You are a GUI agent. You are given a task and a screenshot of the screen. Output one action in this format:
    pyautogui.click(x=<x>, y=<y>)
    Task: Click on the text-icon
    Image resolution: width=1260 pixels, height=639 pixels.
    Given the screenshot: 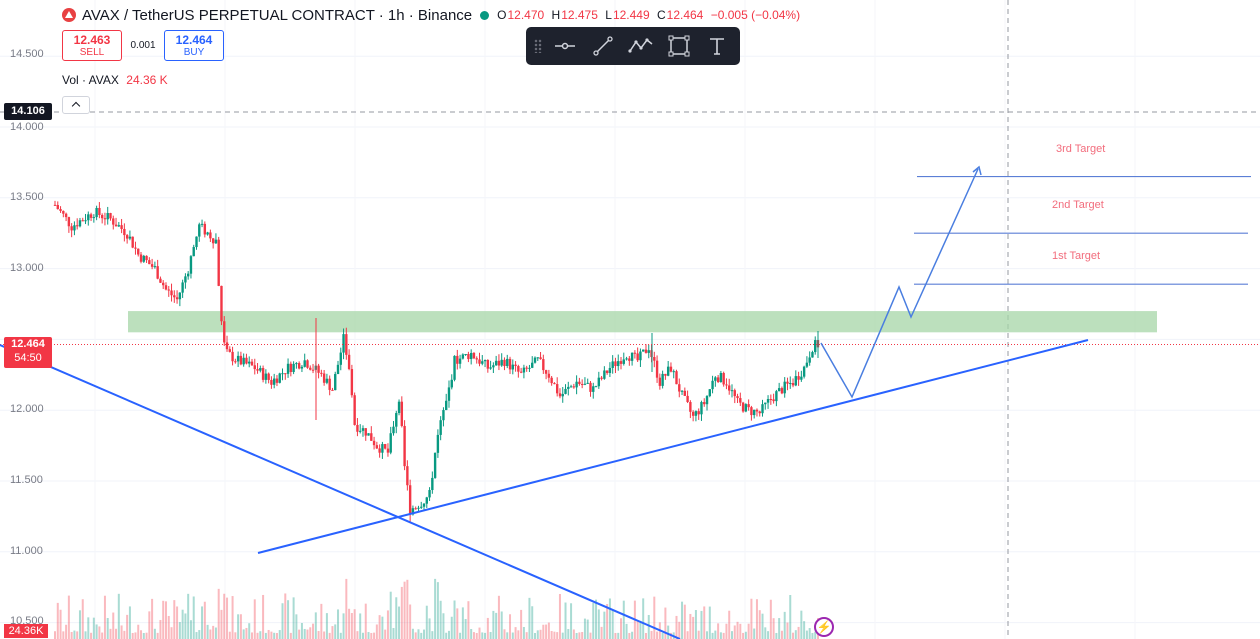 What is the action you would take?
    pyautogui.click(x=717, y=46)
    